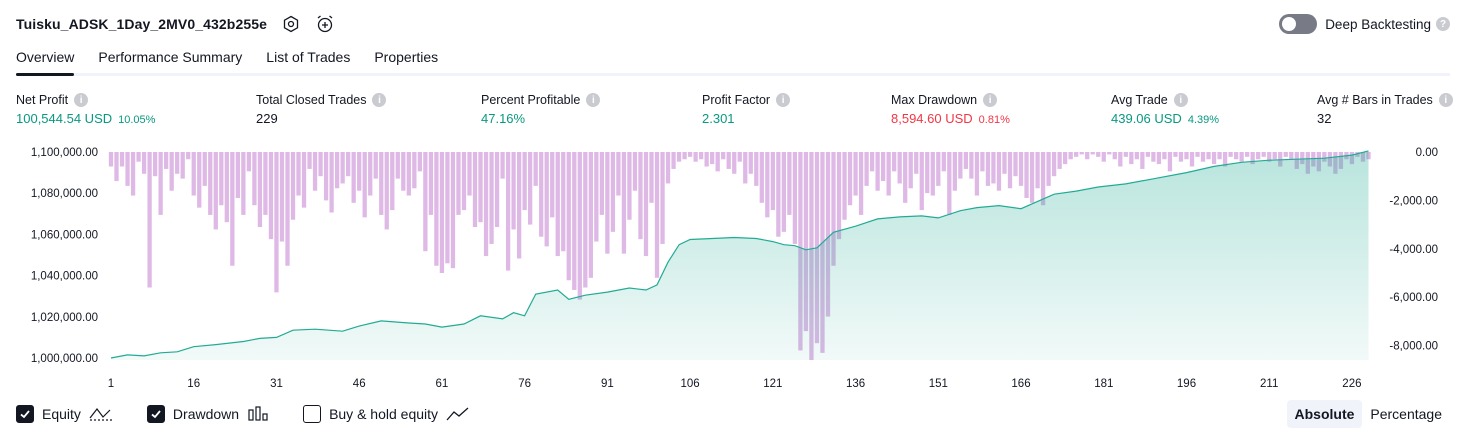 This screenshot has width=1466, height=438. Describe the element at coordinates (1186, 384) in the screenshot. I see `x-axis-tick: 196` at that location.